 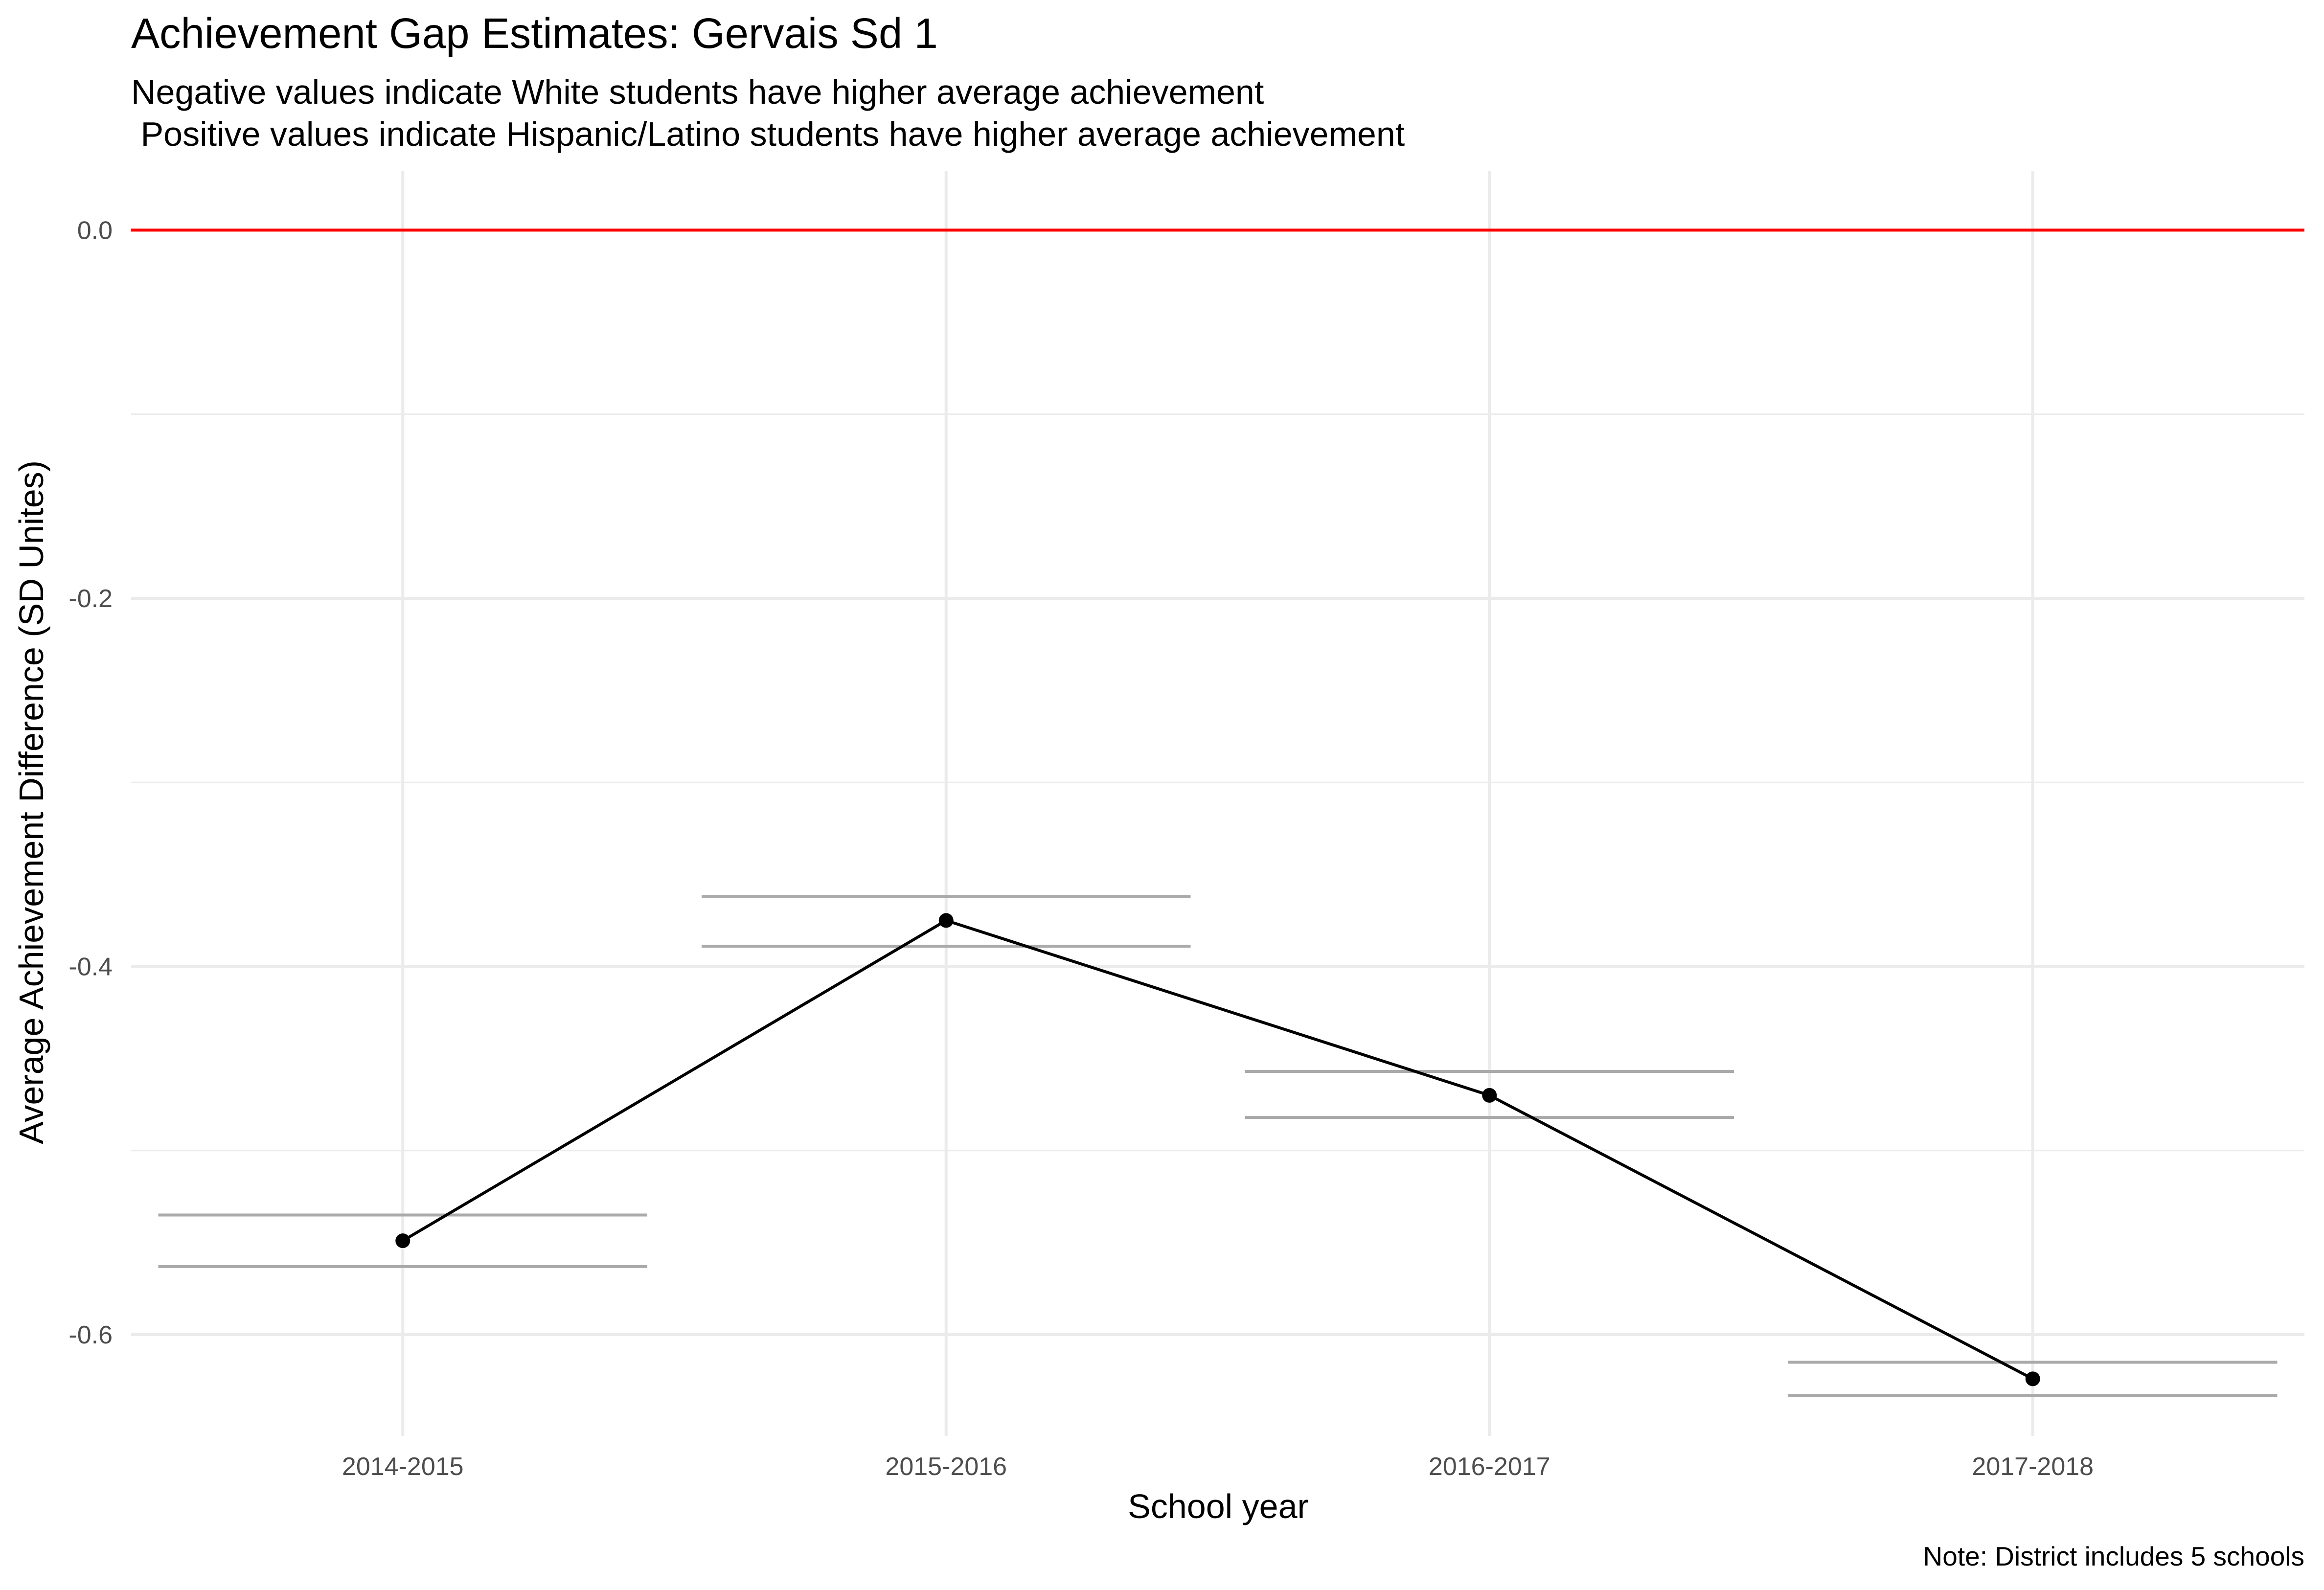 What do you see at coordinates (91, 967) in the screenshot?
I see `y-tick-label: -0.4` at bounding box center [91, 967].